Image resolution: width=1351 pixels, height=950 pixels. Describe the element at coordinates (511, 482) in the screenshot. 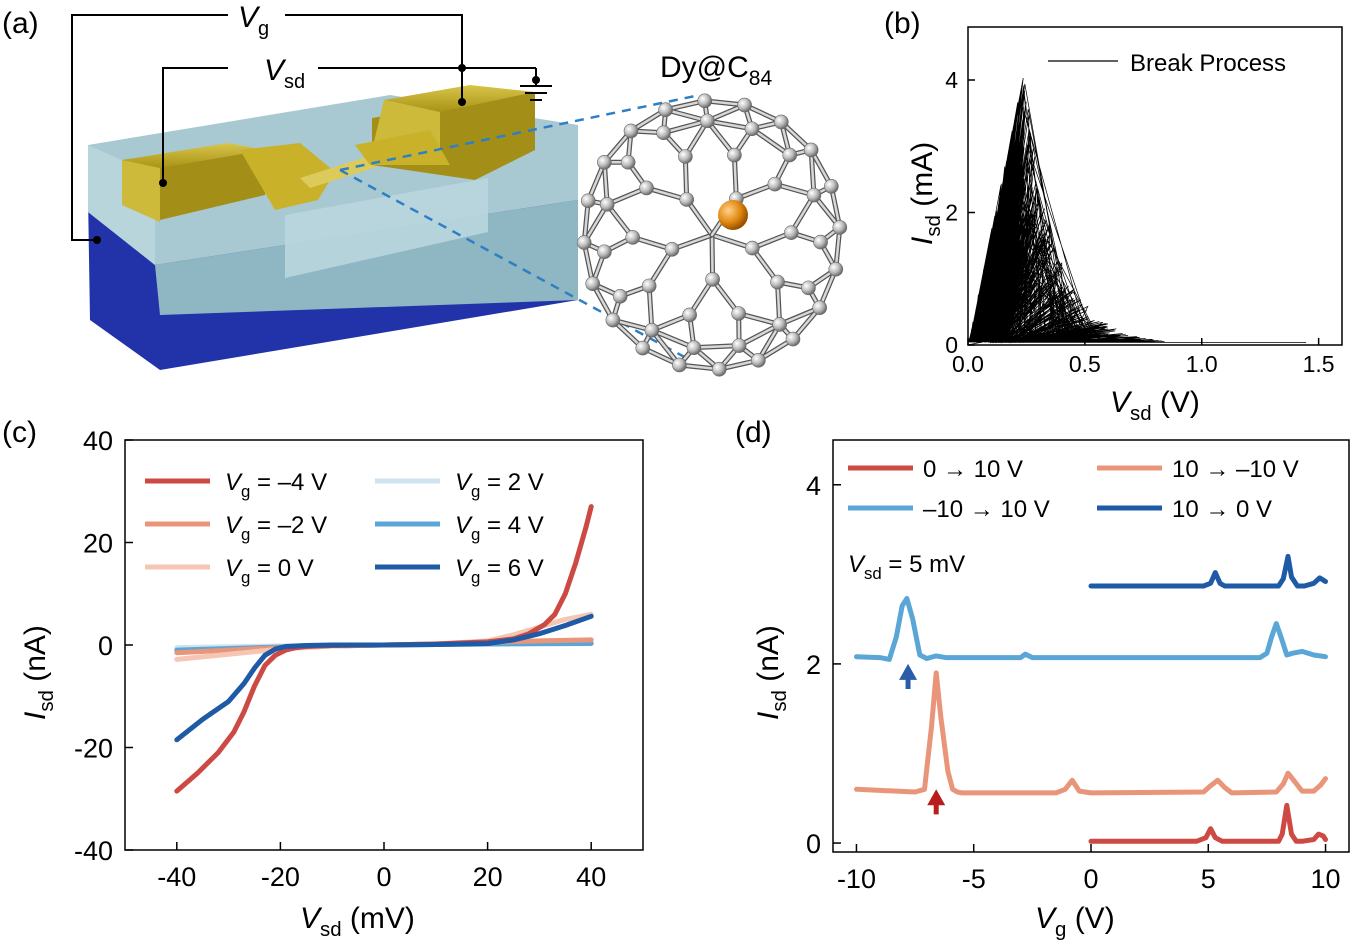

I see `legend-label-rest: = 2 V` at that location.